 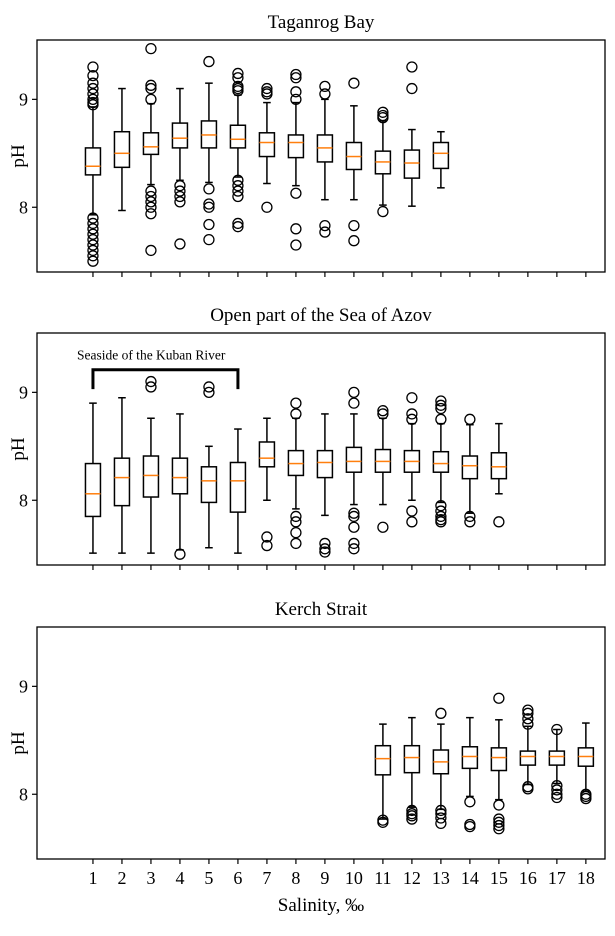 I want to click on panel-title: Kerch Strait, so click(x=321, y=609).